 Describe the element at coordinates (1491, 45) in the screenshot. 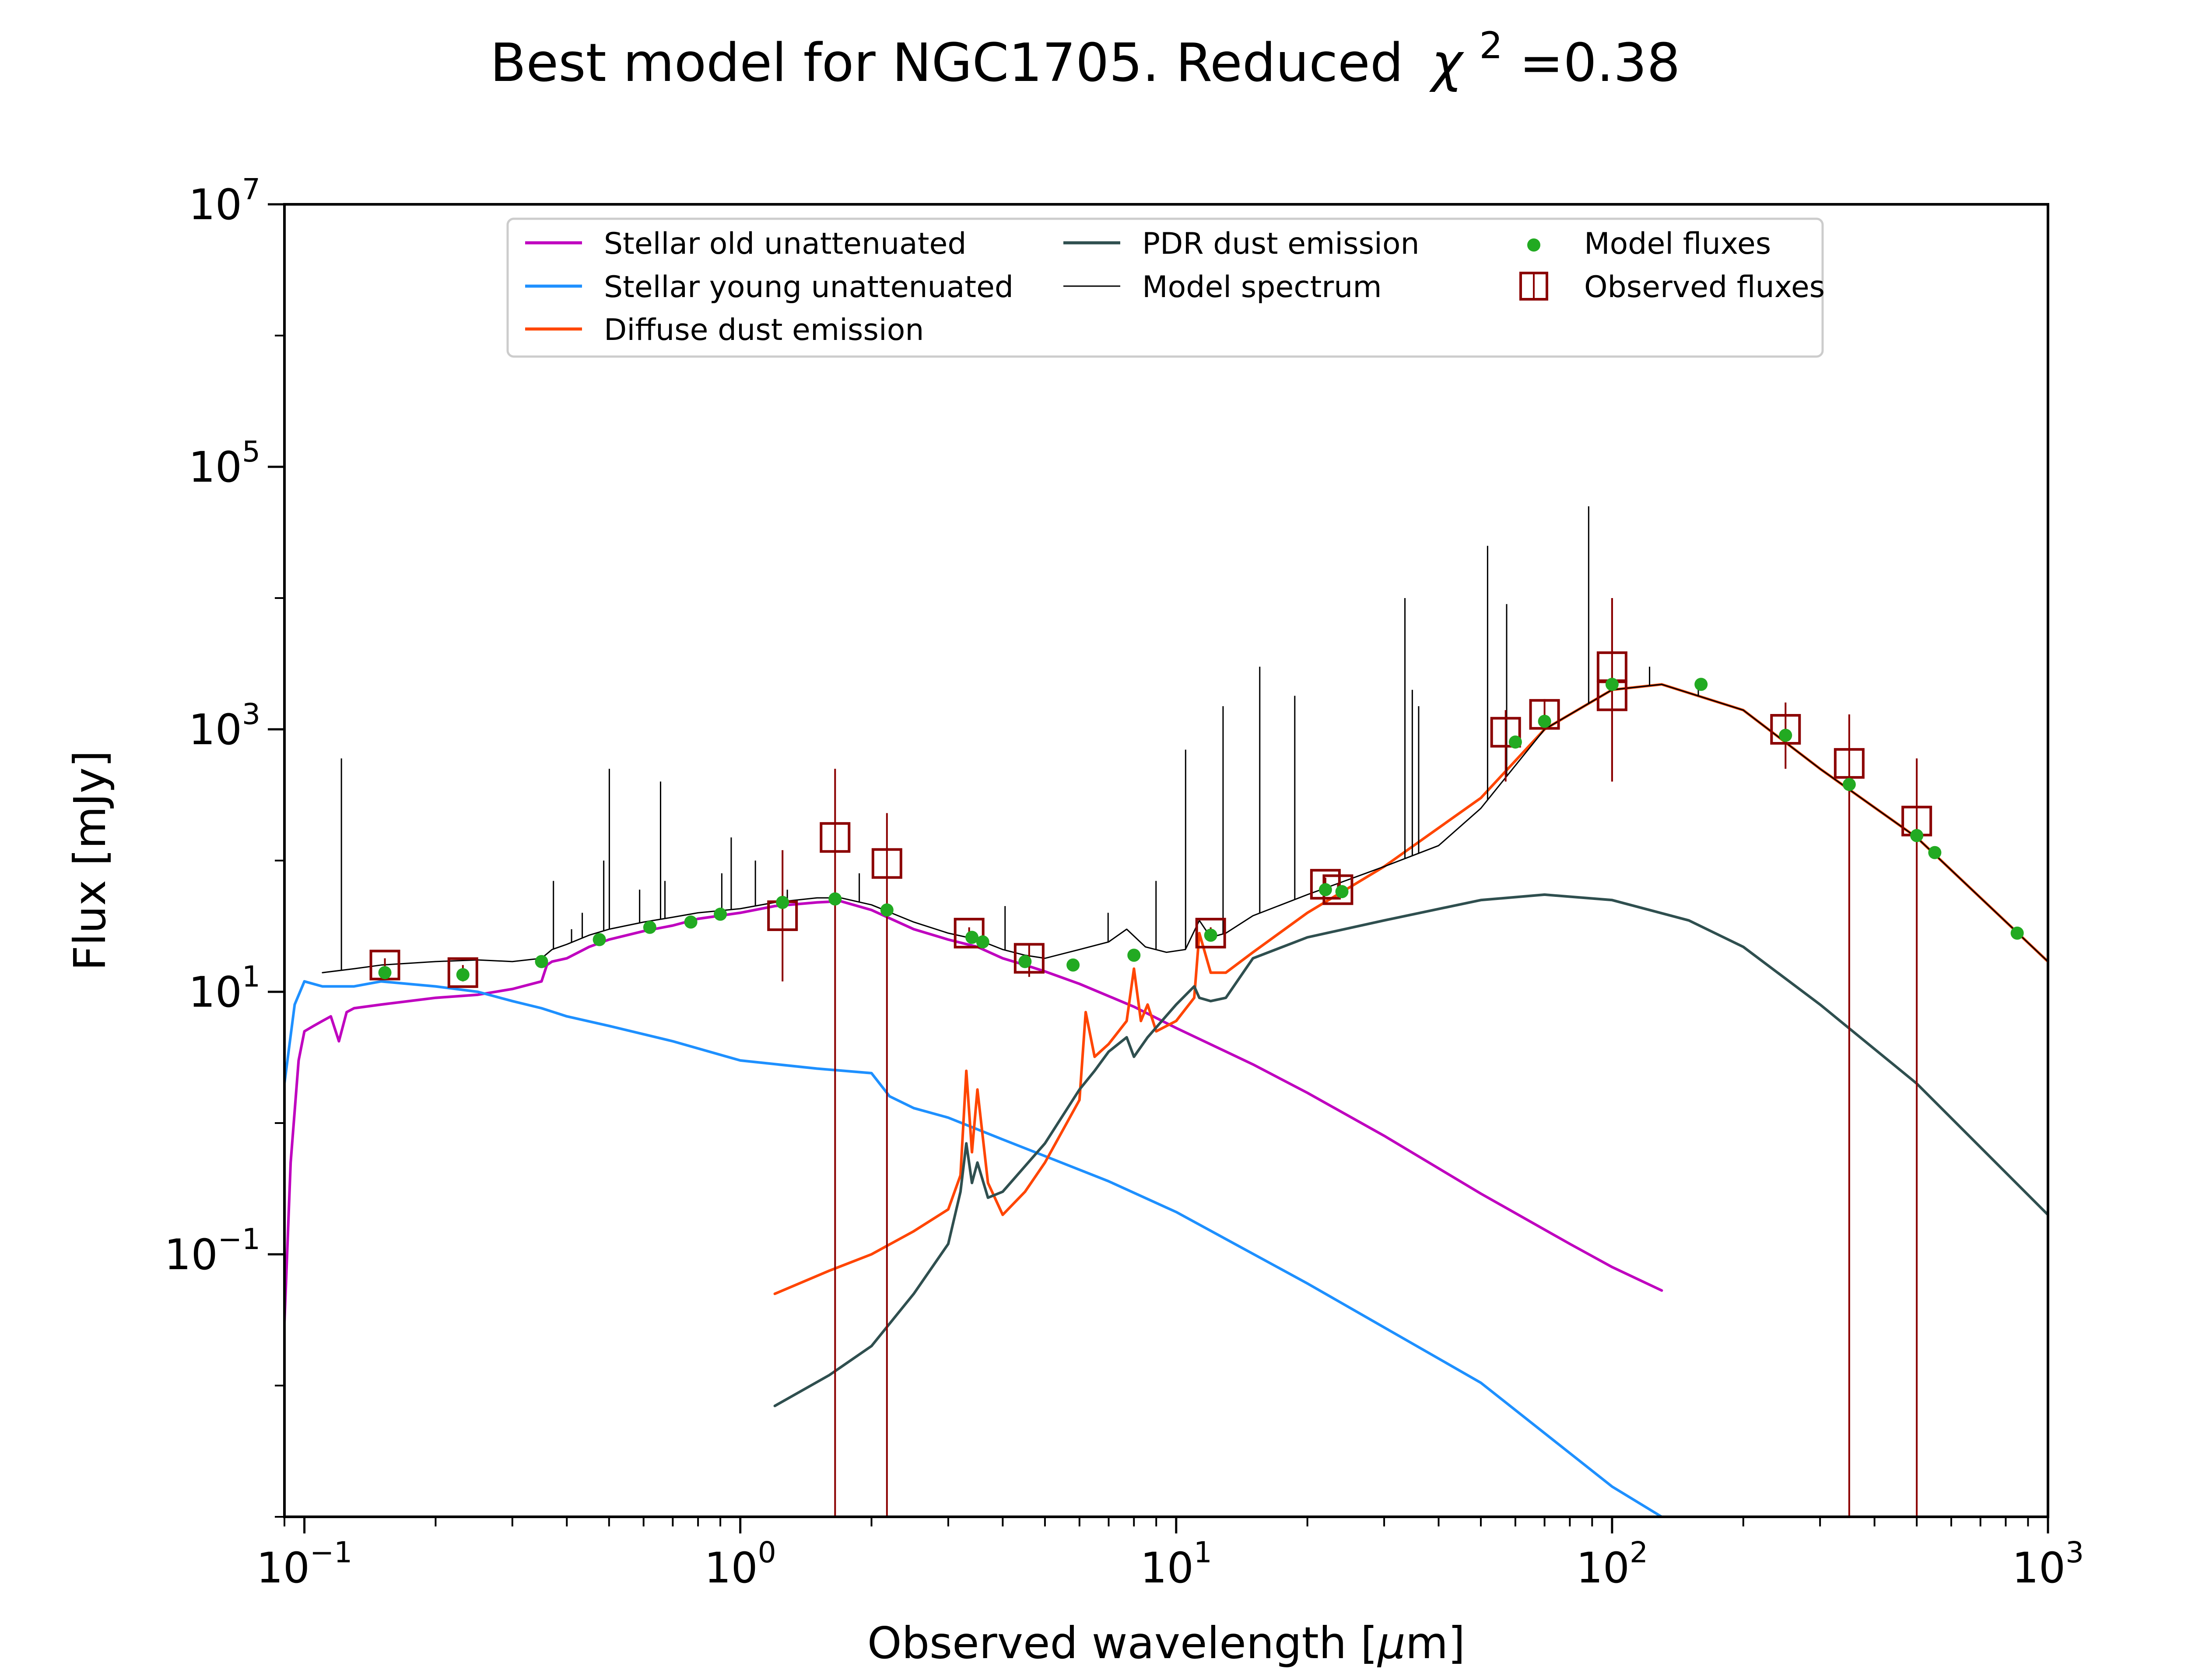

I see `title-exponent: 2` at that location.